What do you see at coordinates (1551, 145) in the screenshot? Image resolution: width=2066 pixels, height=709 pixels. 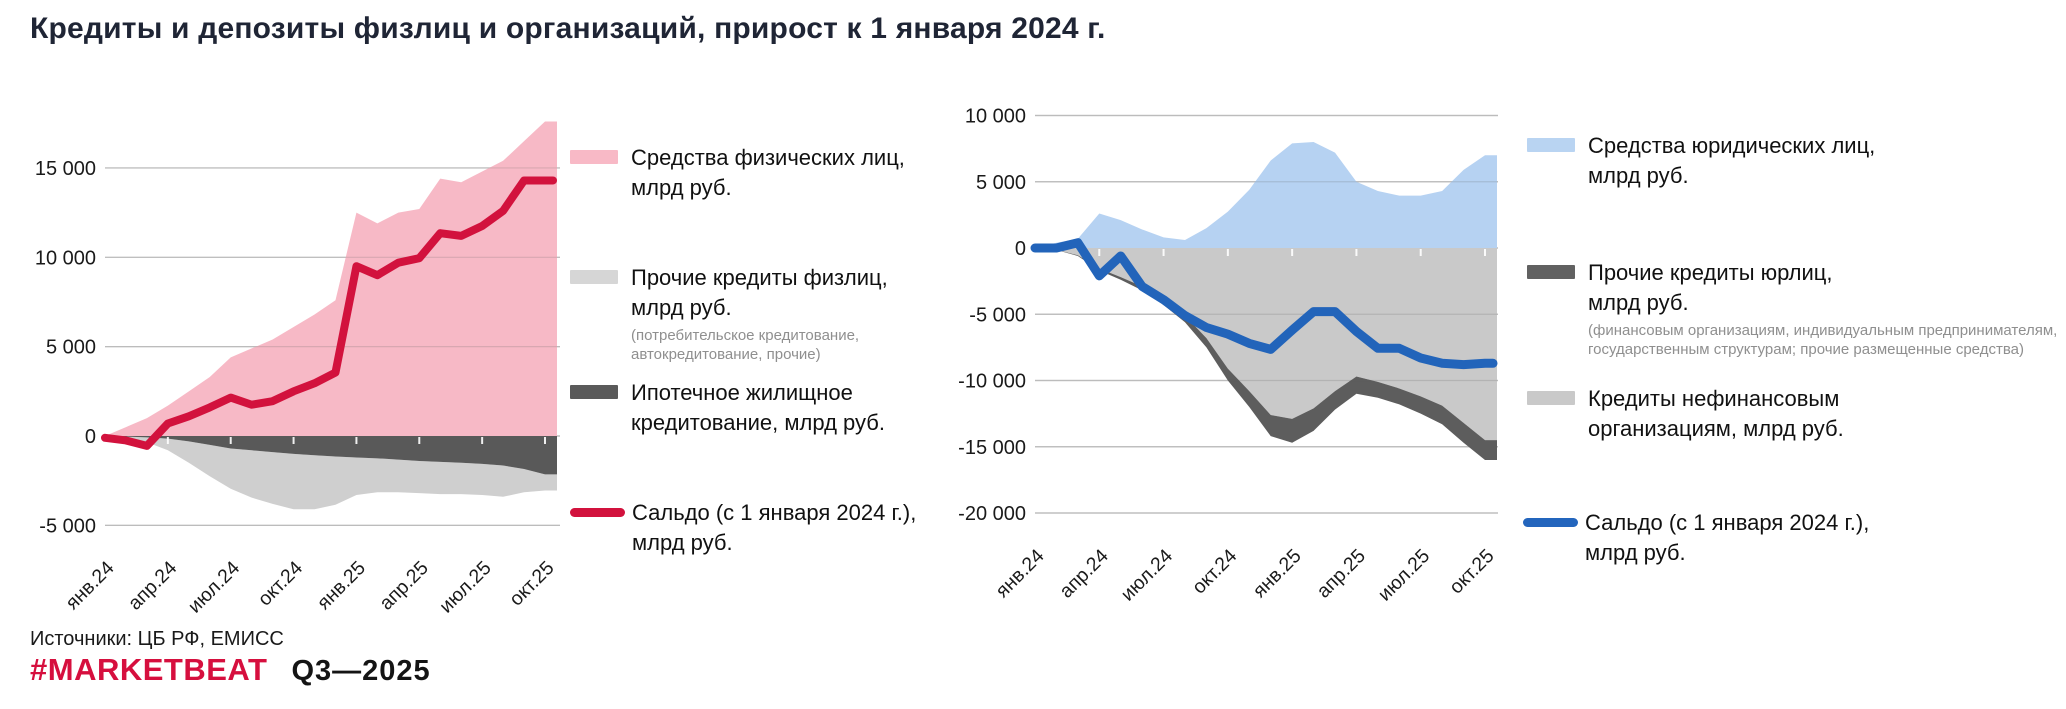 I see `blue-area-swatch-icon` at bounding box center [1551, 145].